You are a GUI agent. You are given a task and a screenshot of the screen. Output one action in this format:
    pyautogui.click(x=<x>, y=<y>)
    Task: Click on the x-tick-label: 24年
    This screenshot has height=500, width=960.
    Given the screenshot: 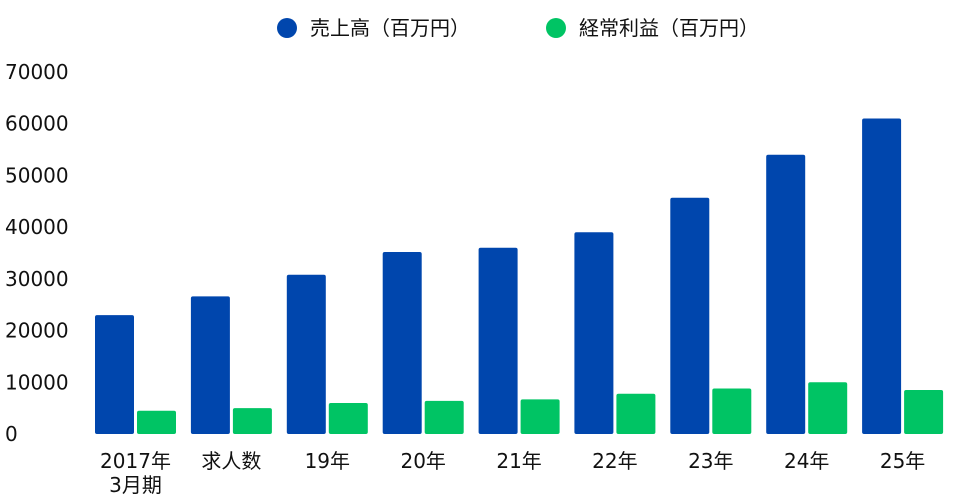 What is the action you would take?
    pyautogui.click(x=806, y=461)
    